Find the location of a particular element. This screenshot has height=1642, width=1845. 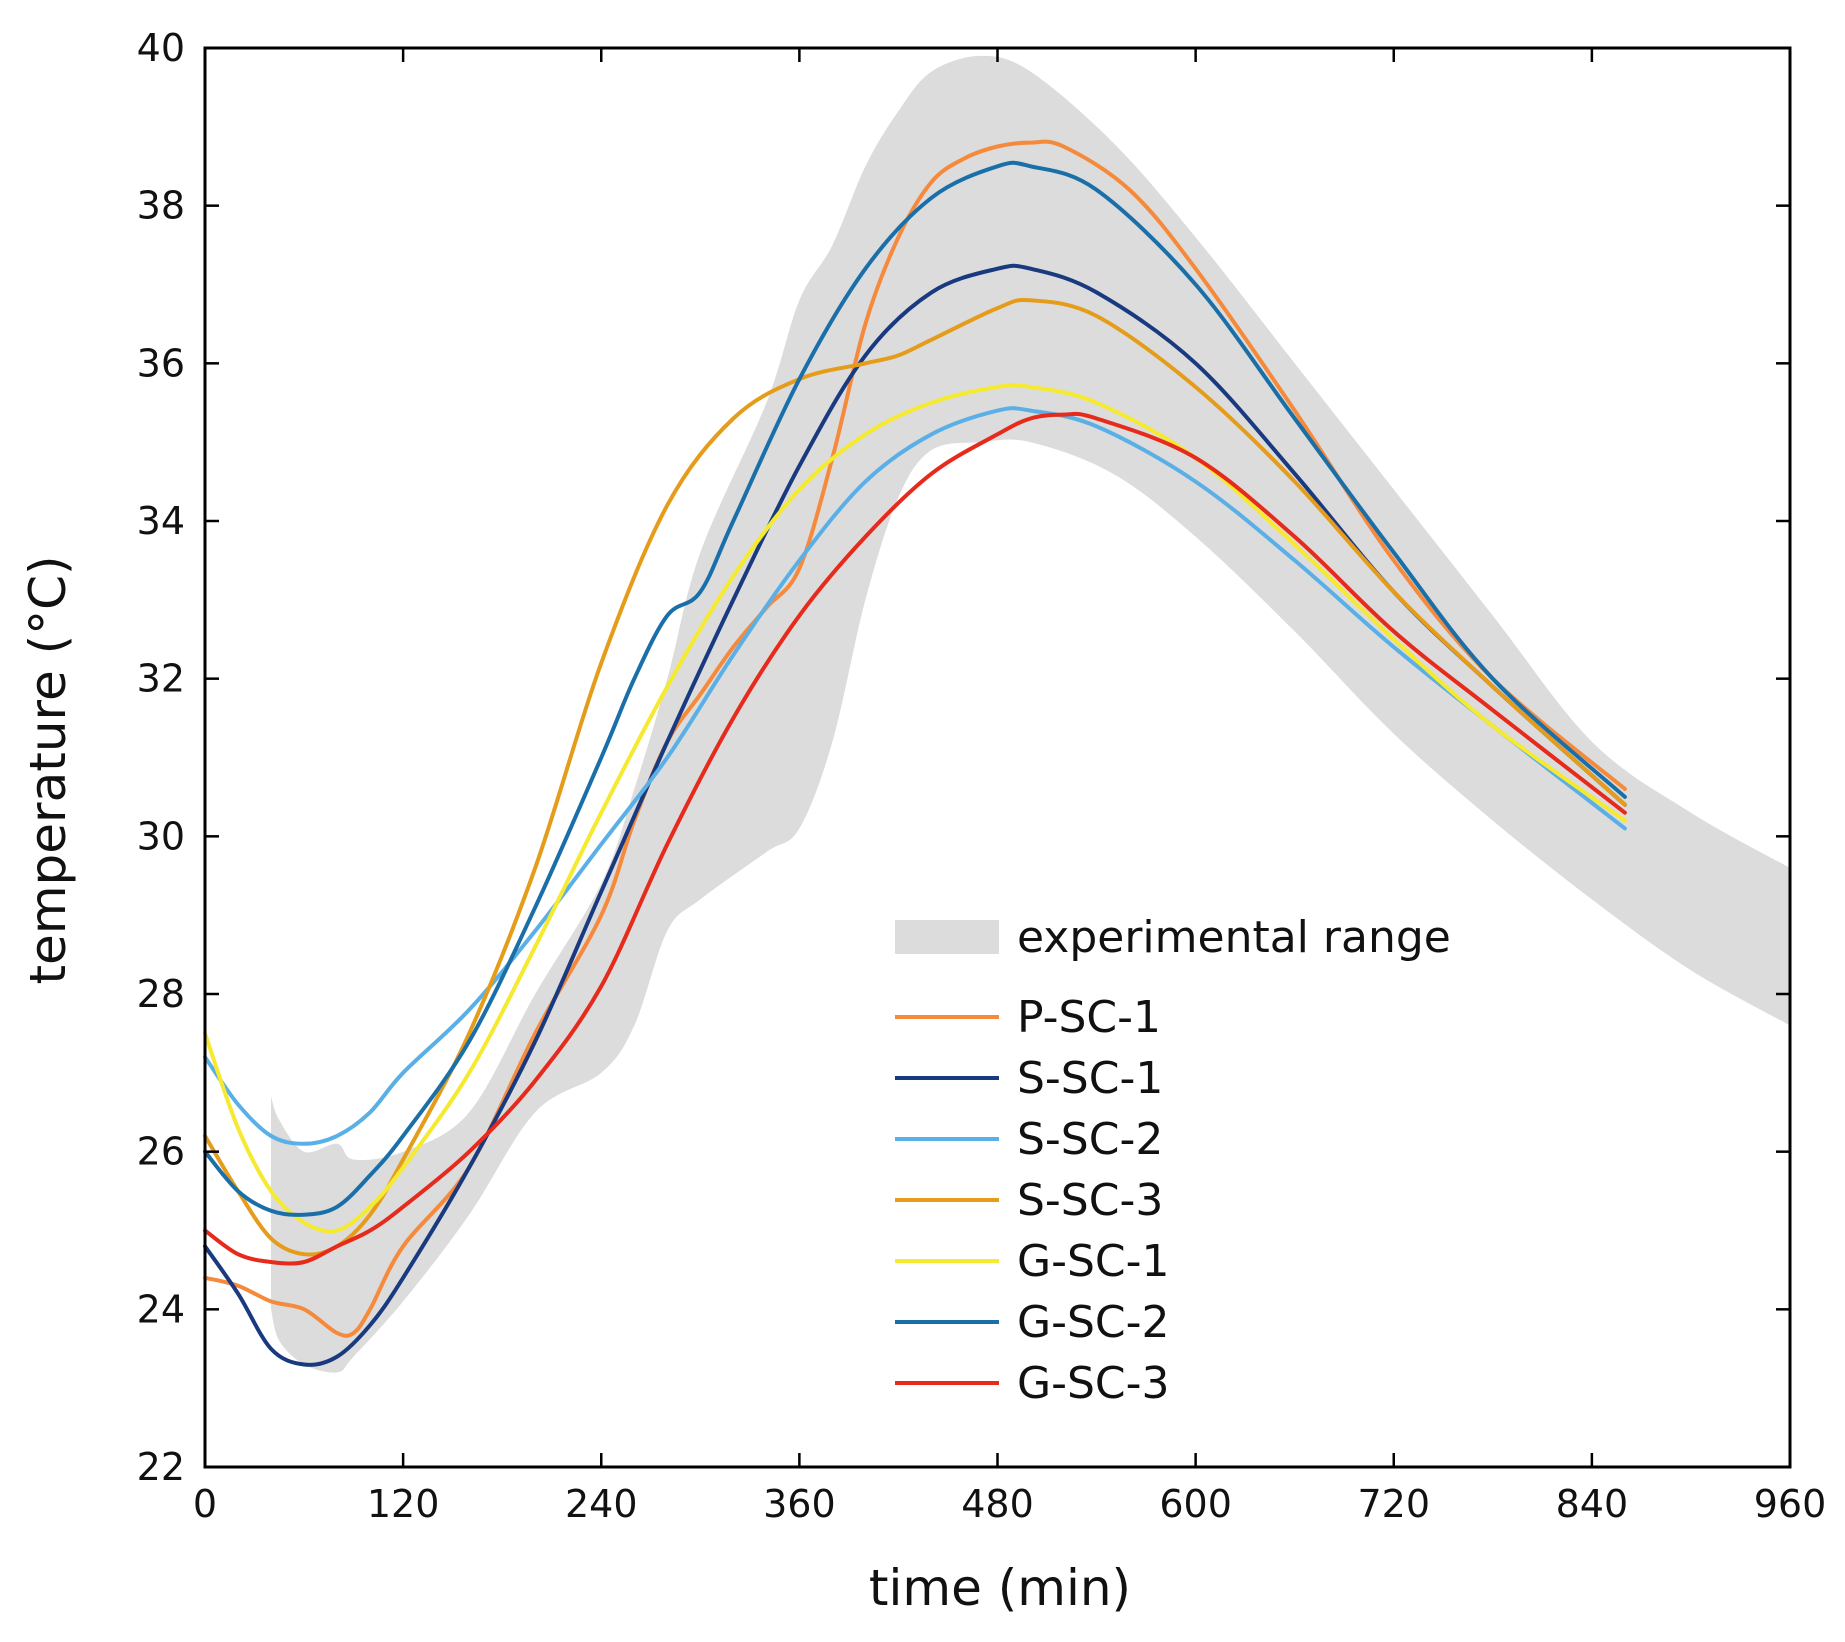

y-axis-title: temperature (°C) is located at coordinates (48, 769).